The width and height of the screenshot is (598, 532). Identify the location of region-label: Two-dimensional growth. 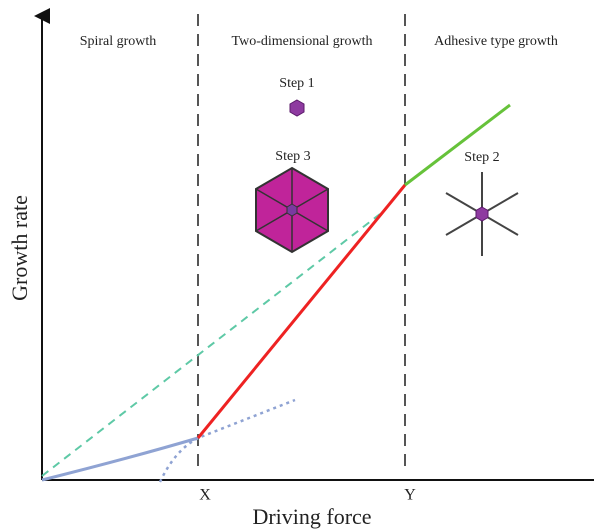
(302, 41).